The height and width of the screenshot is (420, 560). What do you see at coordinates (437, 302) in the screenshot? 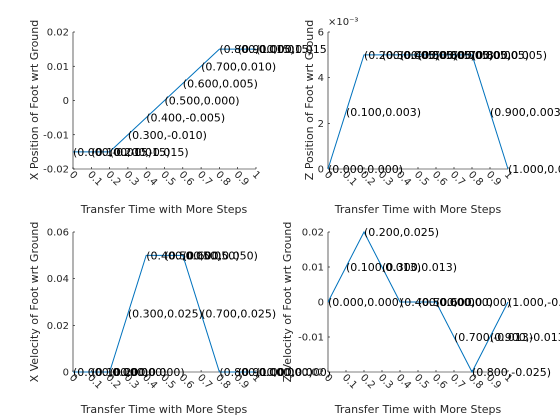
I see `data-label: (0.400,0.000)` at bounding box center [437, 302].